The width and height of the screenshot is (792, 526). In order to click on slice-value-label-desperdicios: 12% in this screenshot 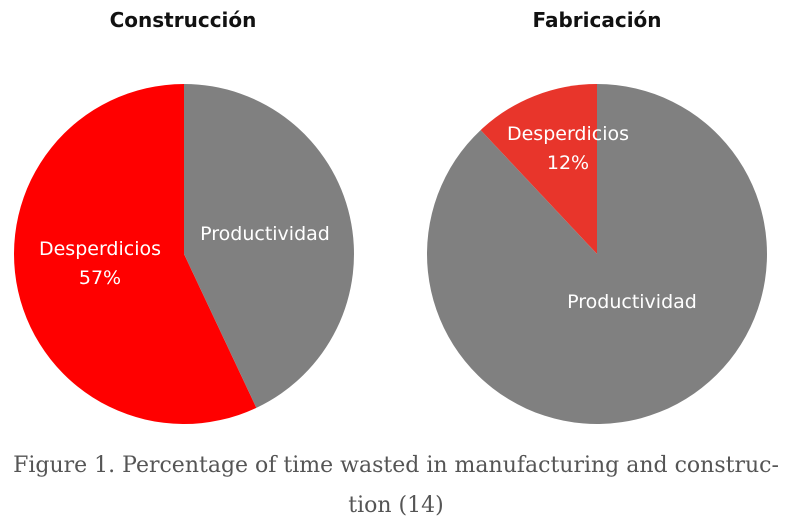, I will do `click(568, 163)`.